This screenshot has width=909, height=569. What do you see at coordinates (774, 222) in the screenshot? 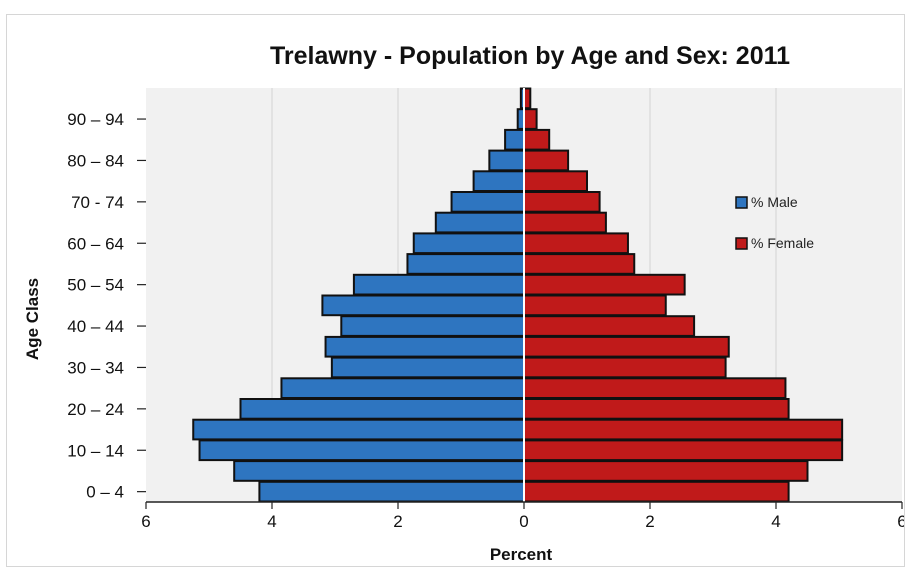
I see `legend: % Male % Female` at bounding box center [774, 222].